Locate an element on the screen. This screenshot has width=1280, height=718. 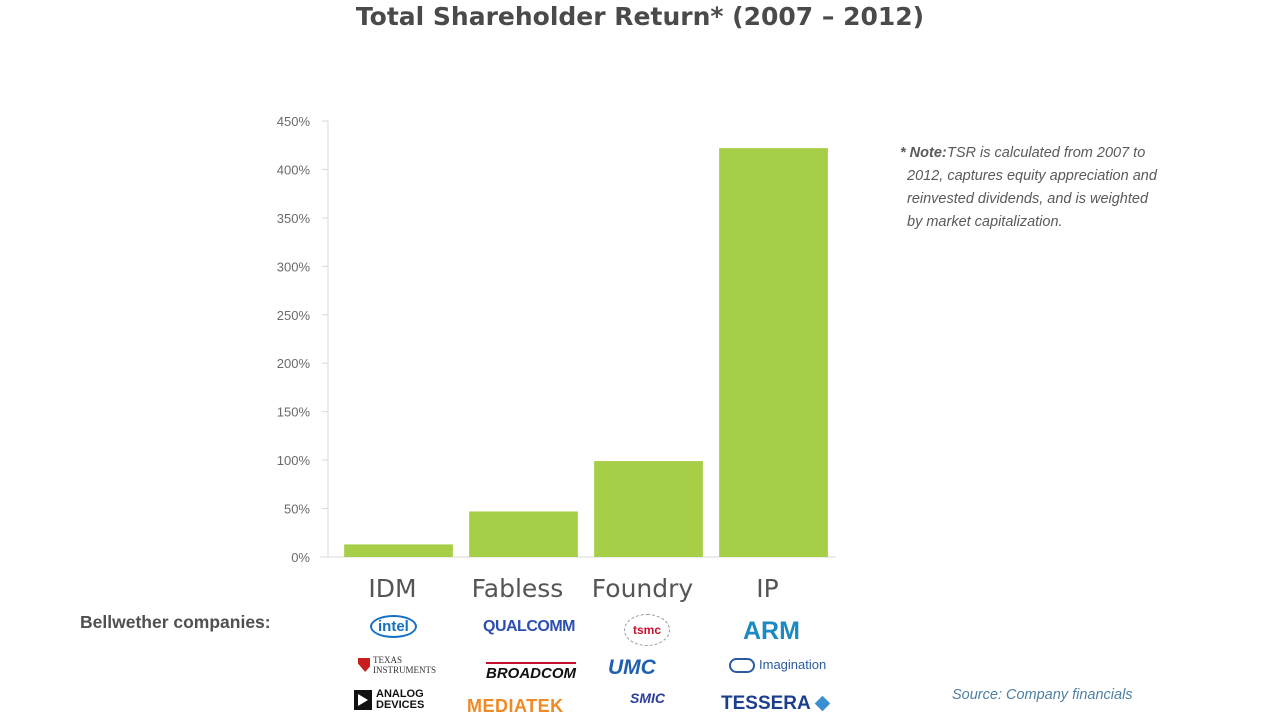
broadcom-logo: BROADCOM is located at coordinates (531, 672).